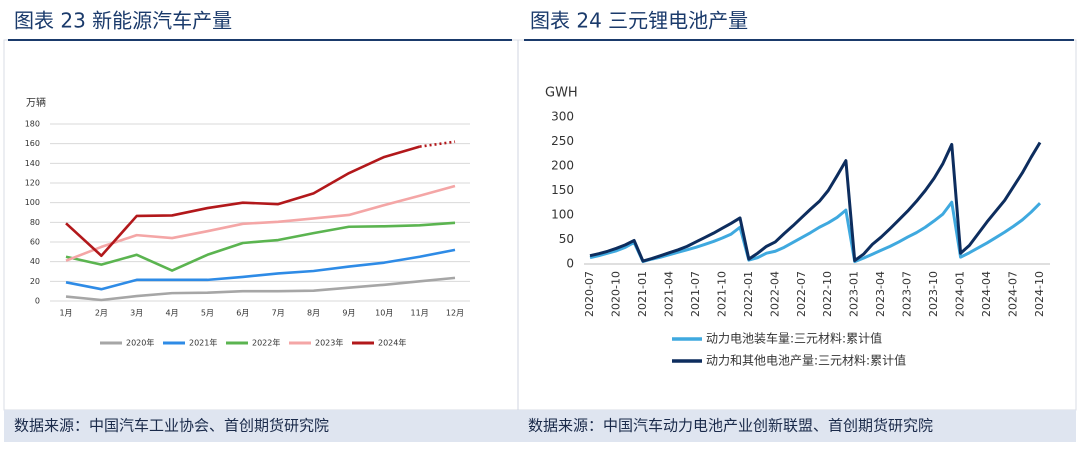  Describe the element at coordinates (801, 294) in the screenshot. I see `x-tick-label: 2022-07` at that location.